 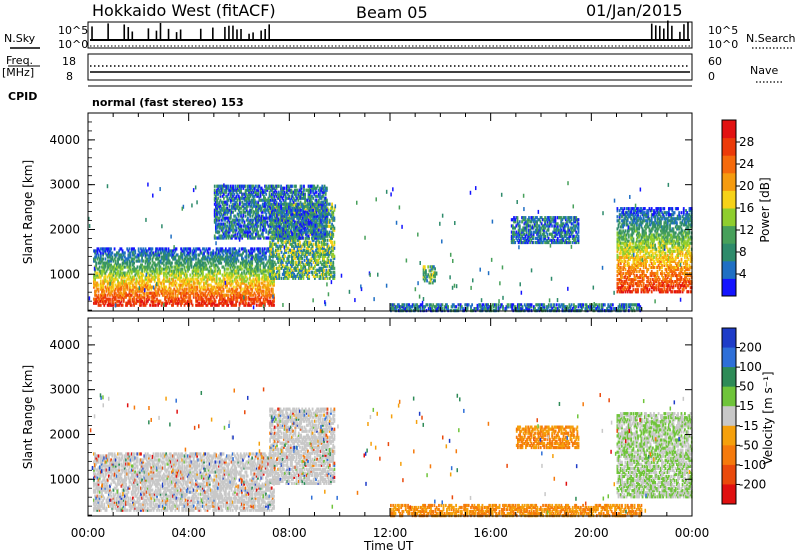 What do you see at coordinates (392, 68) in the screenshot?
I see `freq-panel: Freq. [MHz] 18 8 60 0 Nave` at bounding box center [392, 68].